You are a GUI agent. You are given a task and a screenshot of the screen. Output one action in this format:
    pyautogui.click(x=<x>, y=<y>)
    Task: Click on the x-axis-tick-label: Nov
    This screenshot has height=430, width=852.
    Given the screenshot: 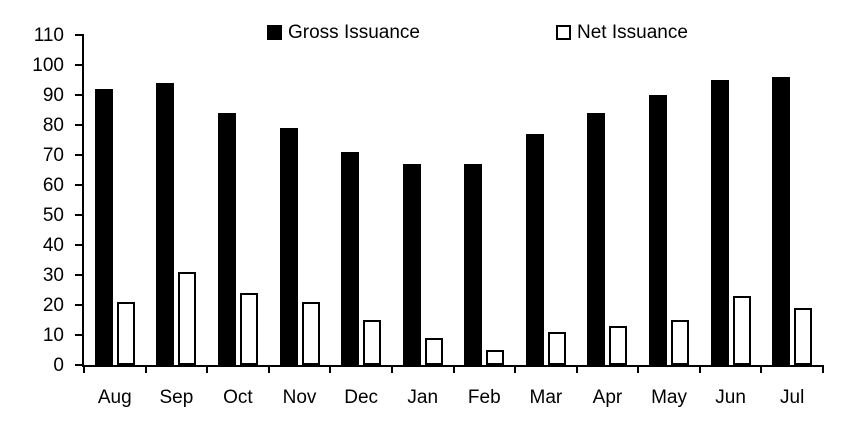 What is the action you would take?
    pyautogui.click(x=299, y=397)
    